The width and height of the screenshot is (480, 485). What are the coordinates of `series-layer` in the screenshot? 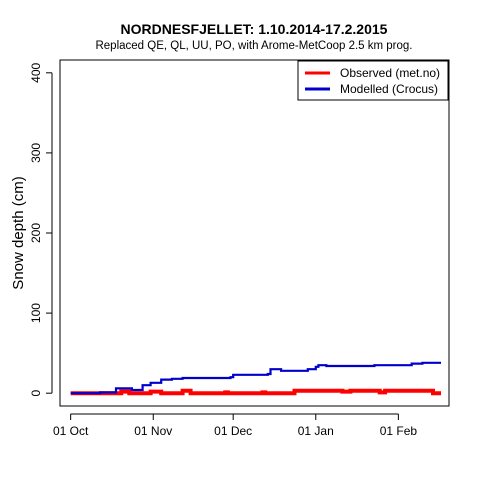 It's located at (255, 378).